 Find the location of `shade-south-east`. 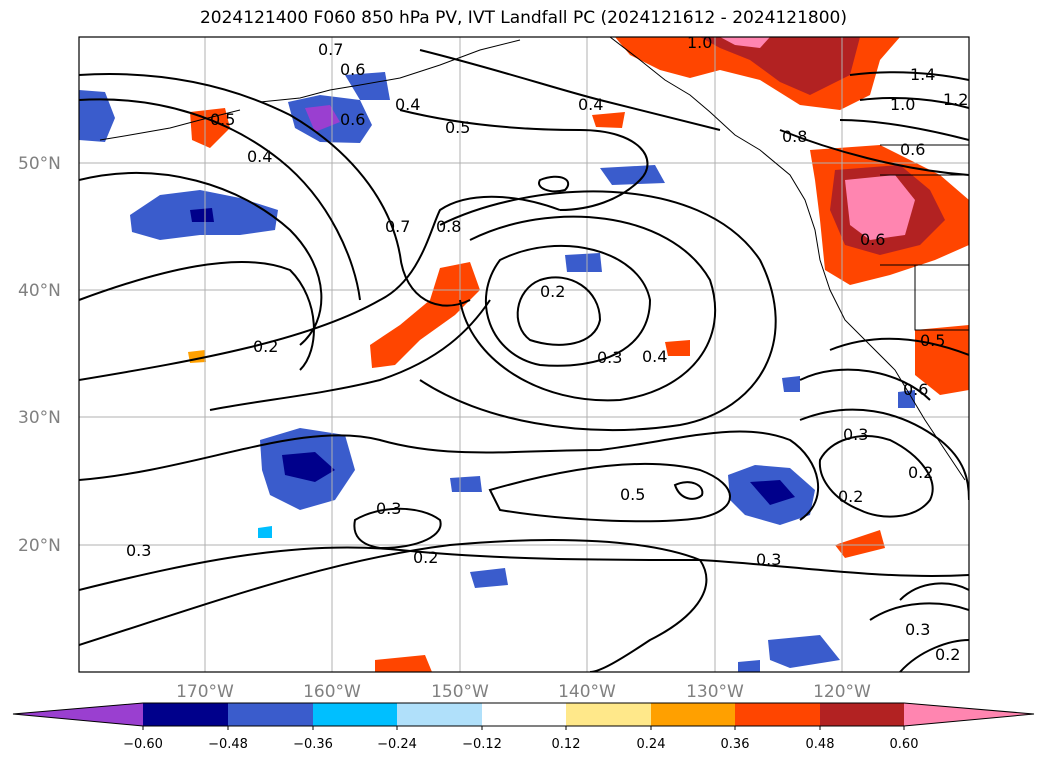

shade-south-east is located at coordinates (804, 651).